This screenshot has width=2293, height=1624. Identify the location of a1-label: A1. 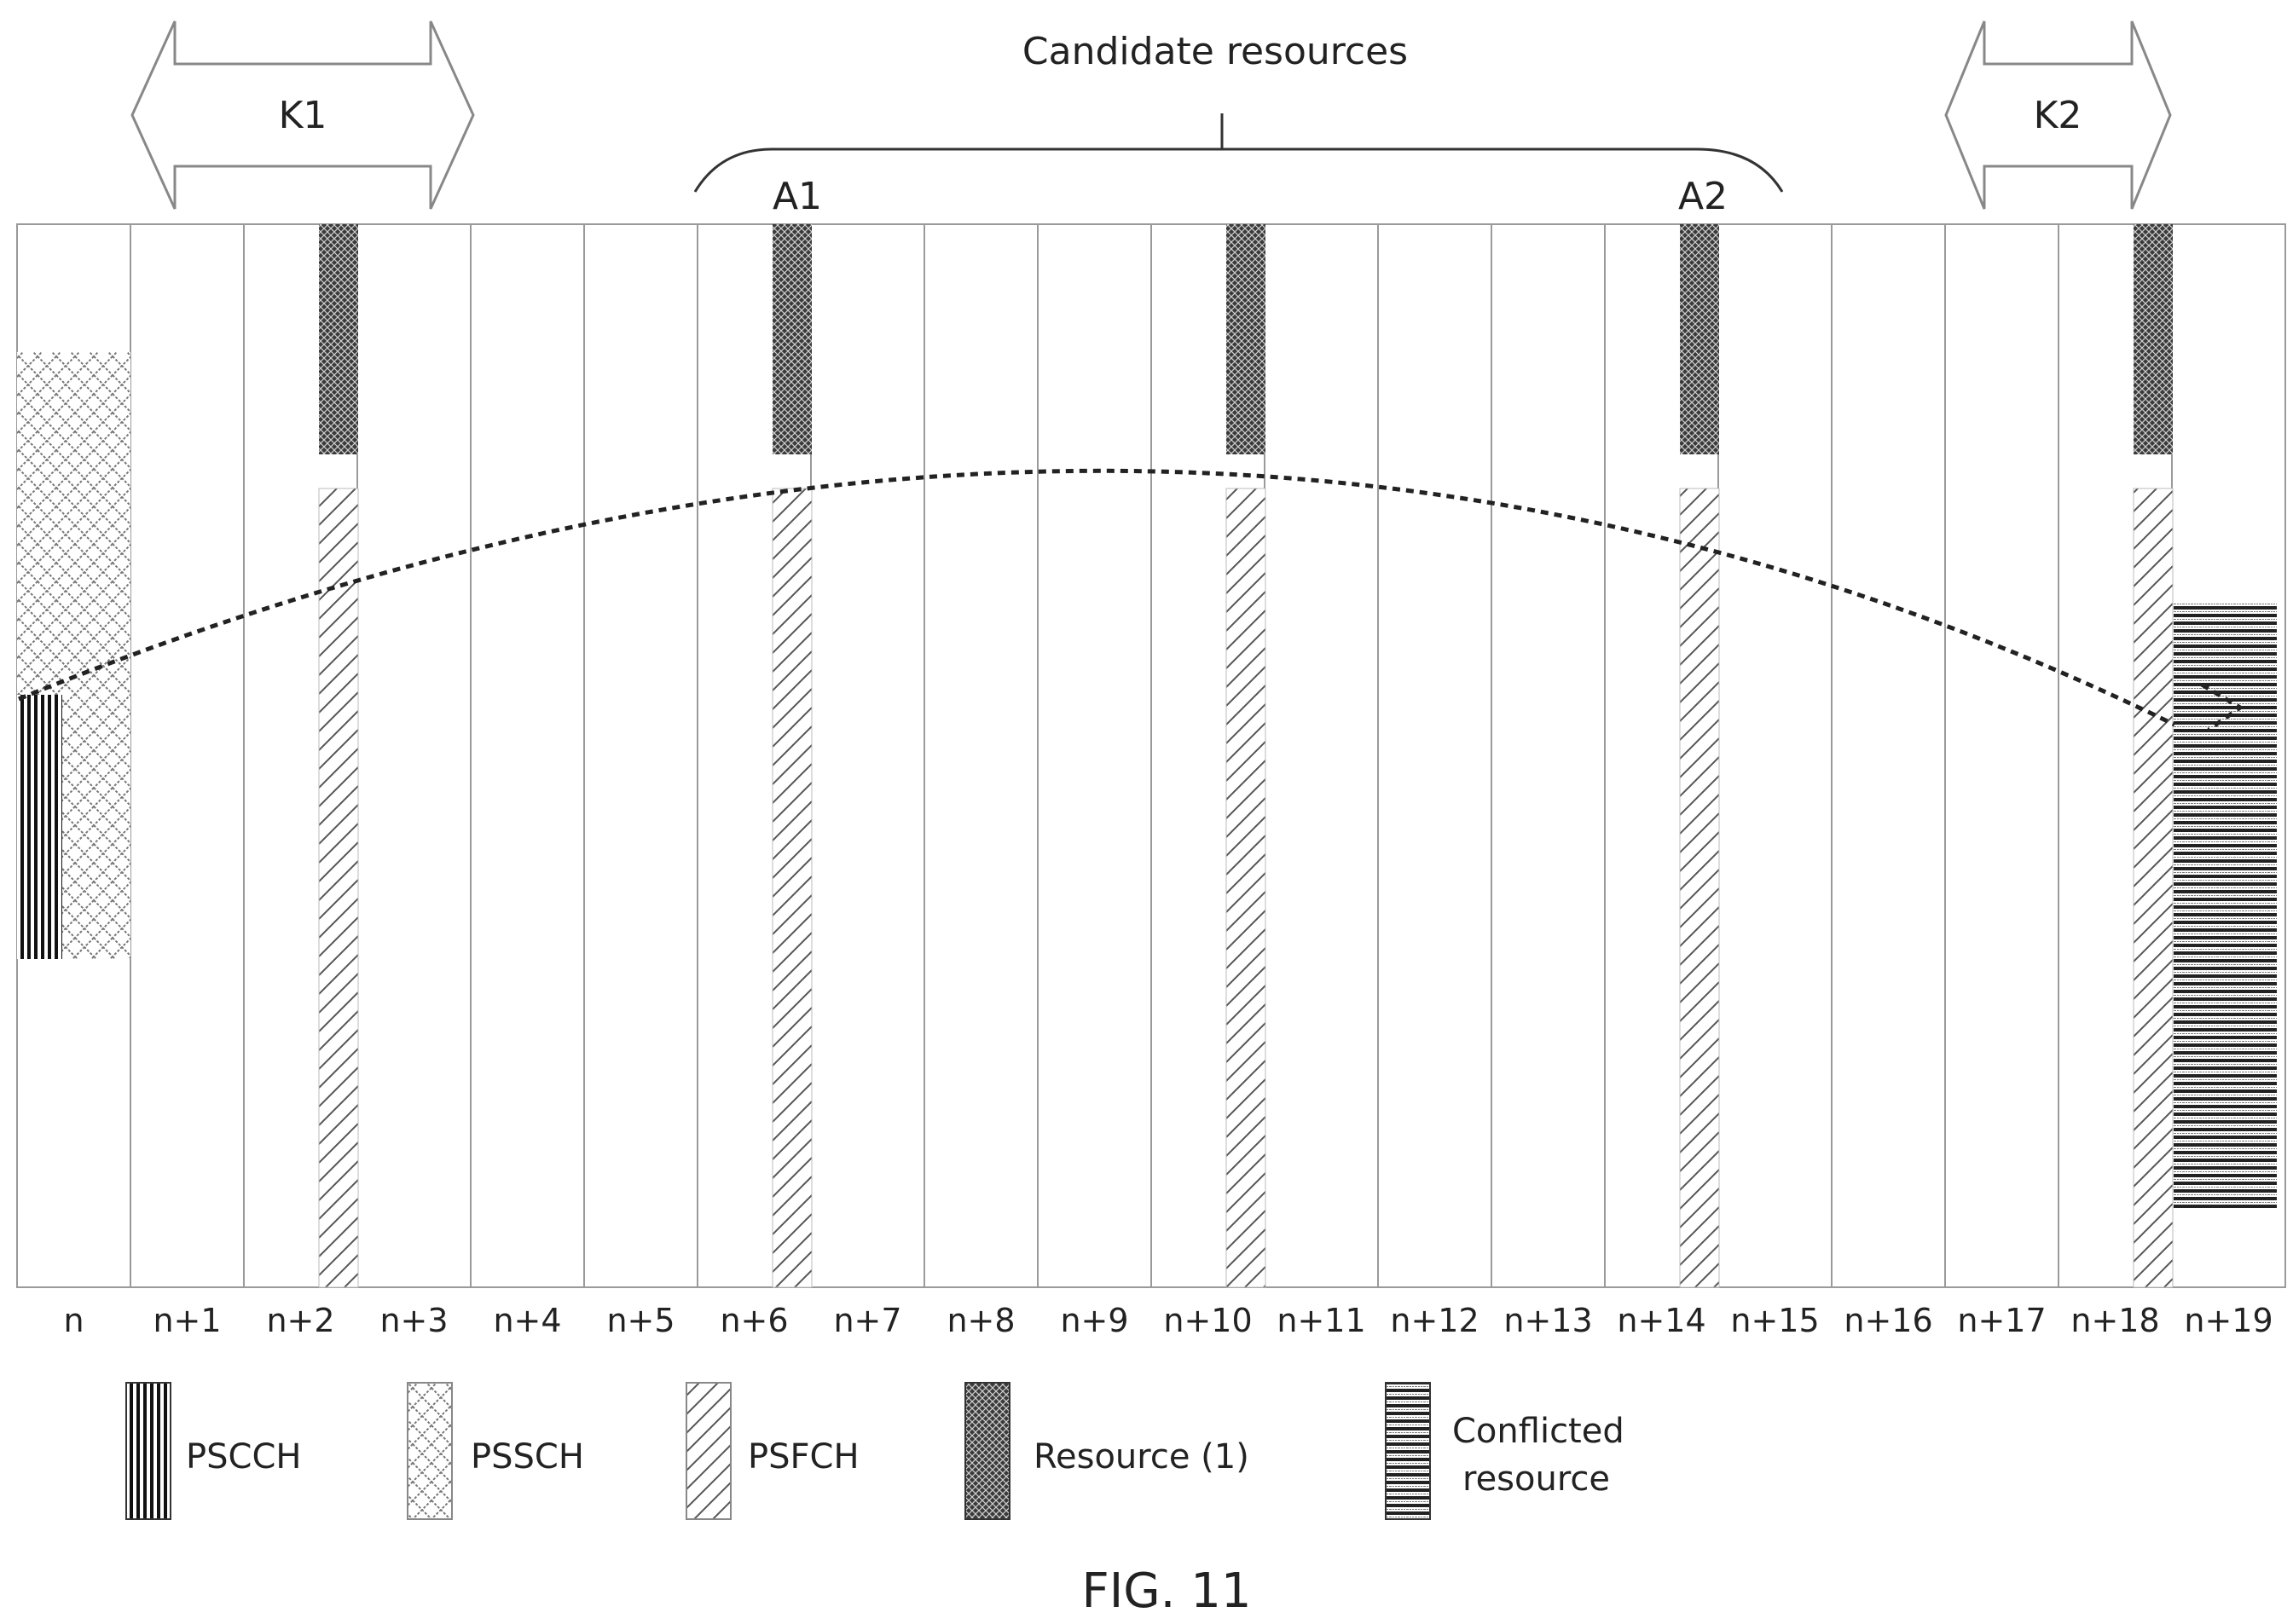
(797, 196).